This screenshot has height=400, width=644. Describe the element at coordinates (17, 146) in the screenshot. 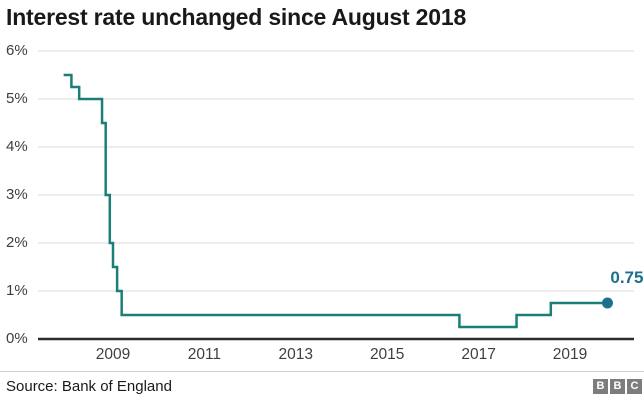

I see `y-tick-label: 4%` at that location.